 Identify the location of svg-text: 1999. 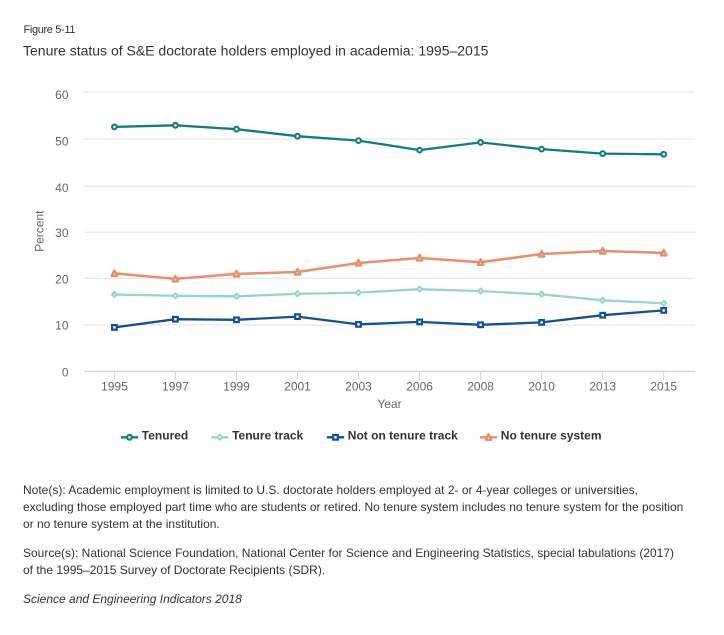
(236, 387).